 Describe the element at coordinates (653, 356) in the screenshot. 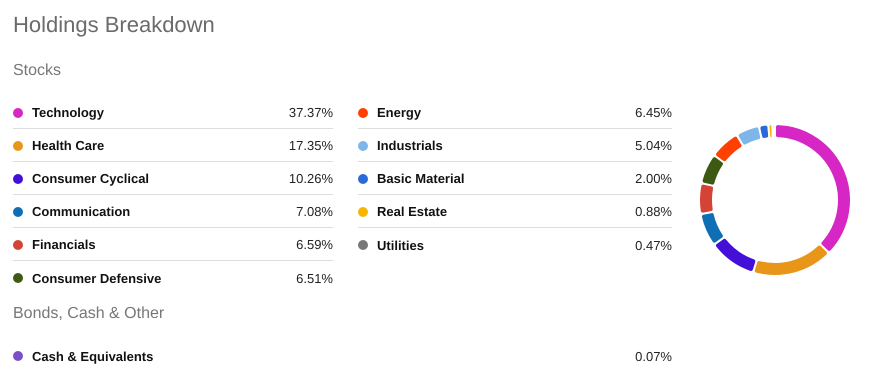

I see `data-label: 0.07%` at that location.